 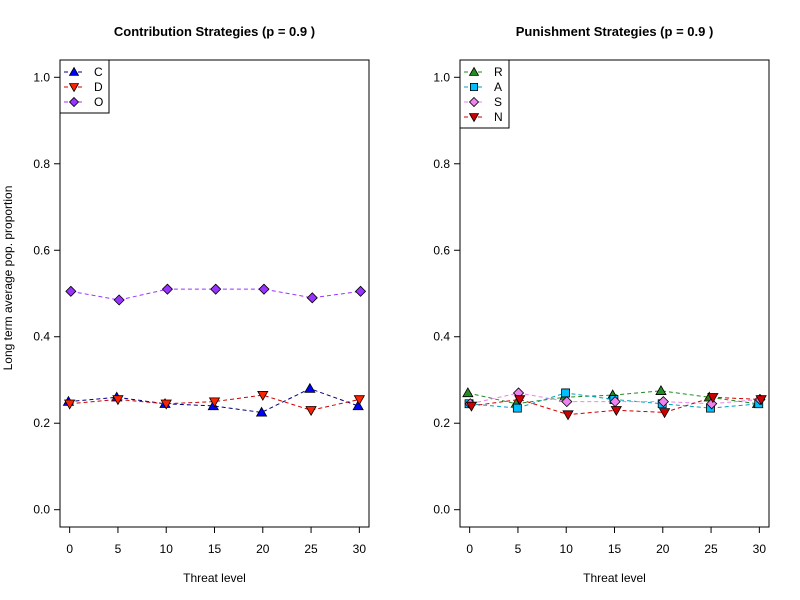 I want to click on legend-label-A: A, so click(x=498, y=87).